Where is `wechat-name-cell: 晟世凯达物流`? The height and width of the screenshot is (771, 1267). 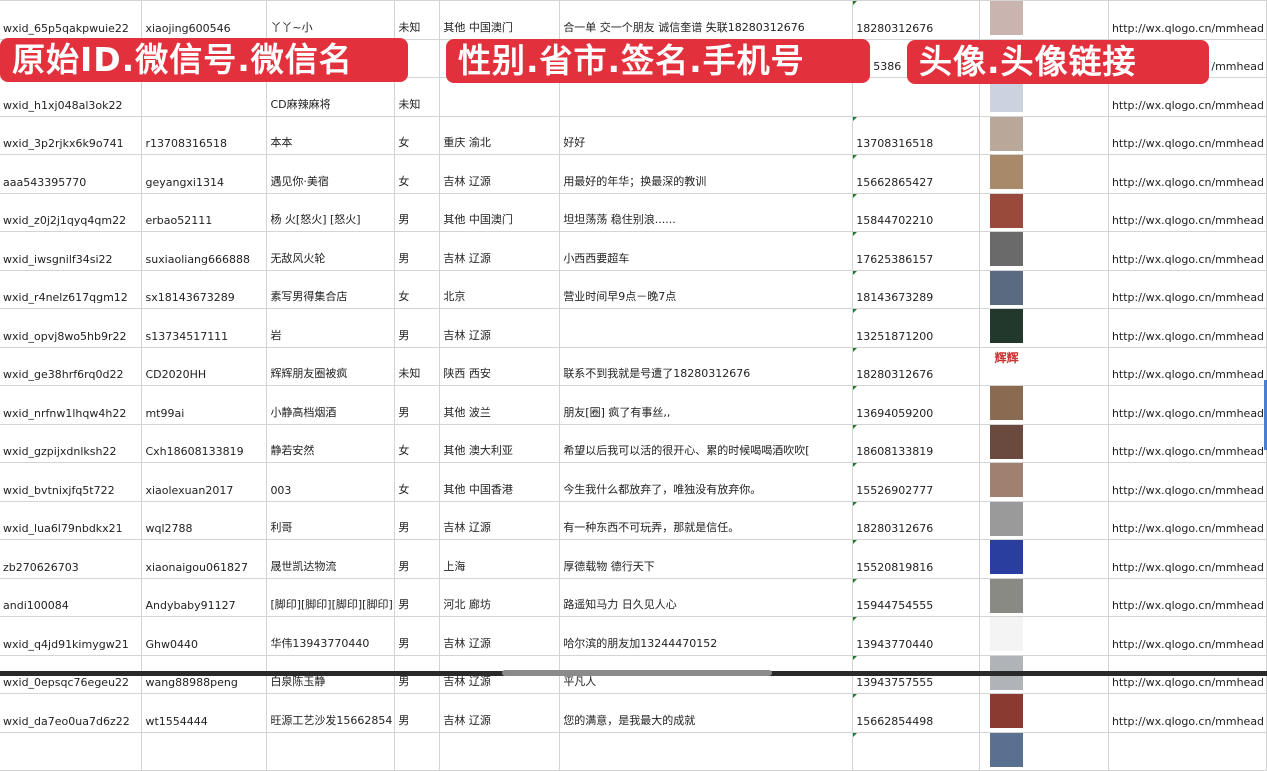
wechat-name-cell: 晟世凯达物流 is located at coordinates (331, 559).